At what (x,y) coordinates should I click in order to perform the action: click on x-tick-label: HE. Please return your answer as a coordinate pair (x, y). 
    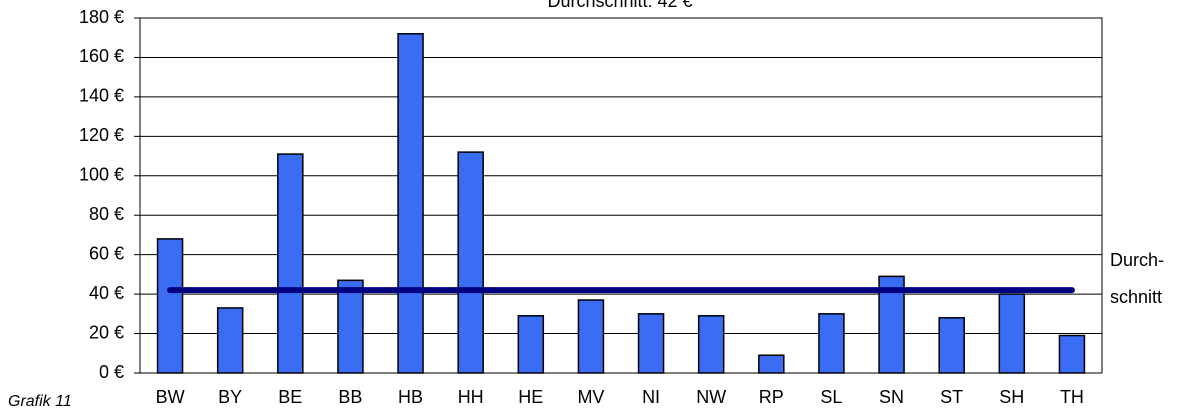
    Looking at the image, I should click on (530, 397).